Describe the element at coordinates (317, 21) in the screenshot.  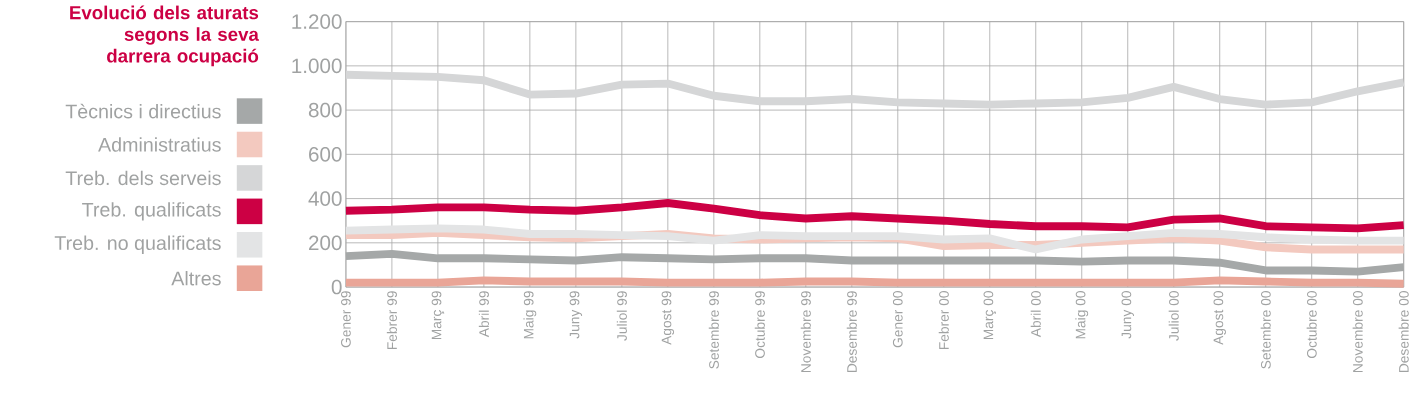
I see `y-tick-label: 1.200` at that location.